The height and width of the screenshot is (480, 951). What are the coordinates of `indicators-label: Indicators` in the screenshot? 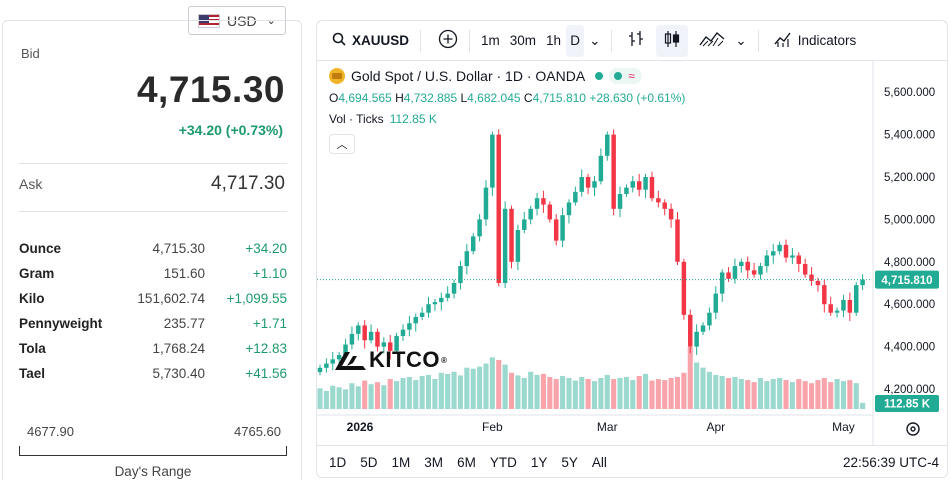 It's located at (827, 40).